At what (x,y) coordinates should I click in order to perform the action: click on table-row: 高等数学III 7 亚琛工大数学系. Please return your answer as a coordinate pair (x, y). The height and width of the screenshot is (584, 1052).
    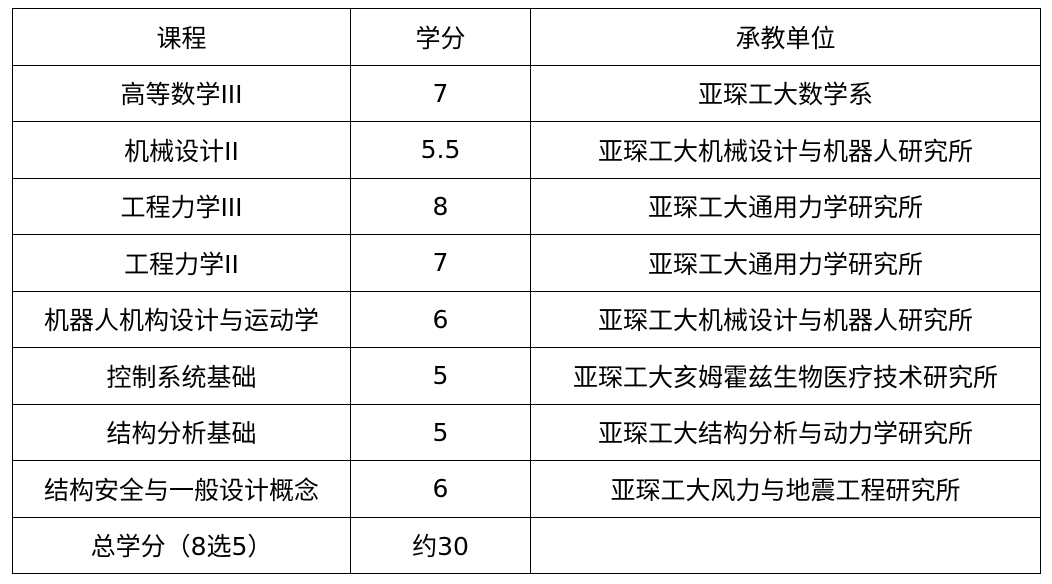
    Looking at the image, I should click on (526, 93).